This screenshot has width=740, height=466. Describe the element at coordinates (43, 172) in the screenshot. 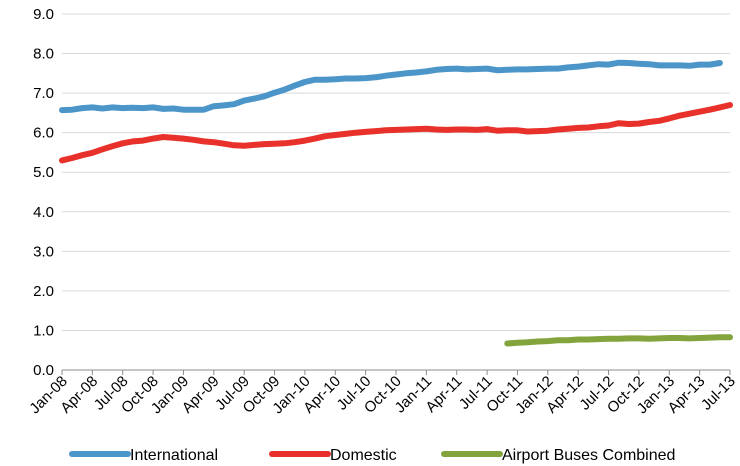

I see `y-tick-label: 5.0` at that location.